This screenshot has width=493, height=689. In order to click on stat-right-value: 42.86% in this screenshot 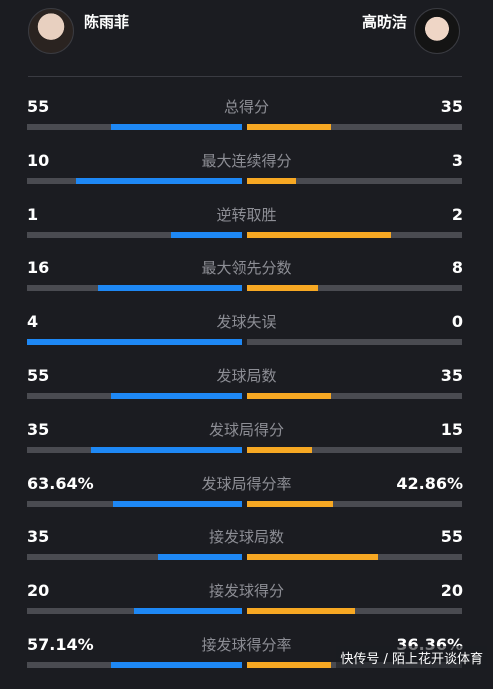, I will do `click(429, 483)`.